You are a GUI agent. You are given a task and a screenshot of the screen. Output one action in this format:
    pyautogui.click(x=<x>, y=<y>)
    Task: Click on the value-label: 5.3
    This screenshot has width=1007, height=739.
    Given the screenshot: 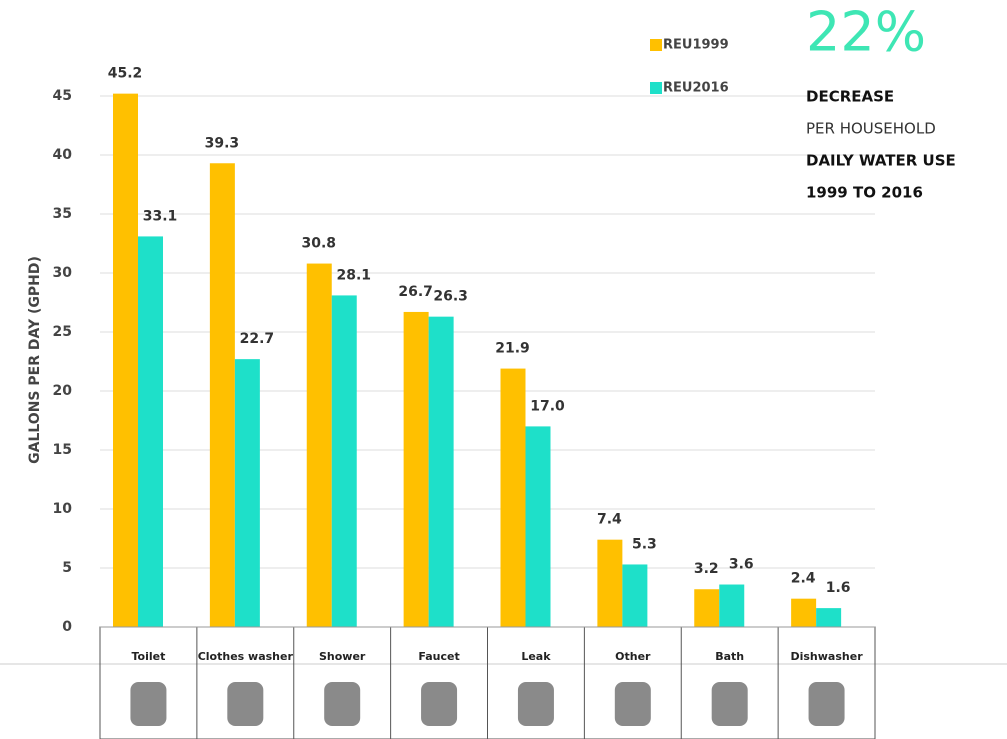 What is the action you would take?
    pyautogui.click(x=644, y=544)
    